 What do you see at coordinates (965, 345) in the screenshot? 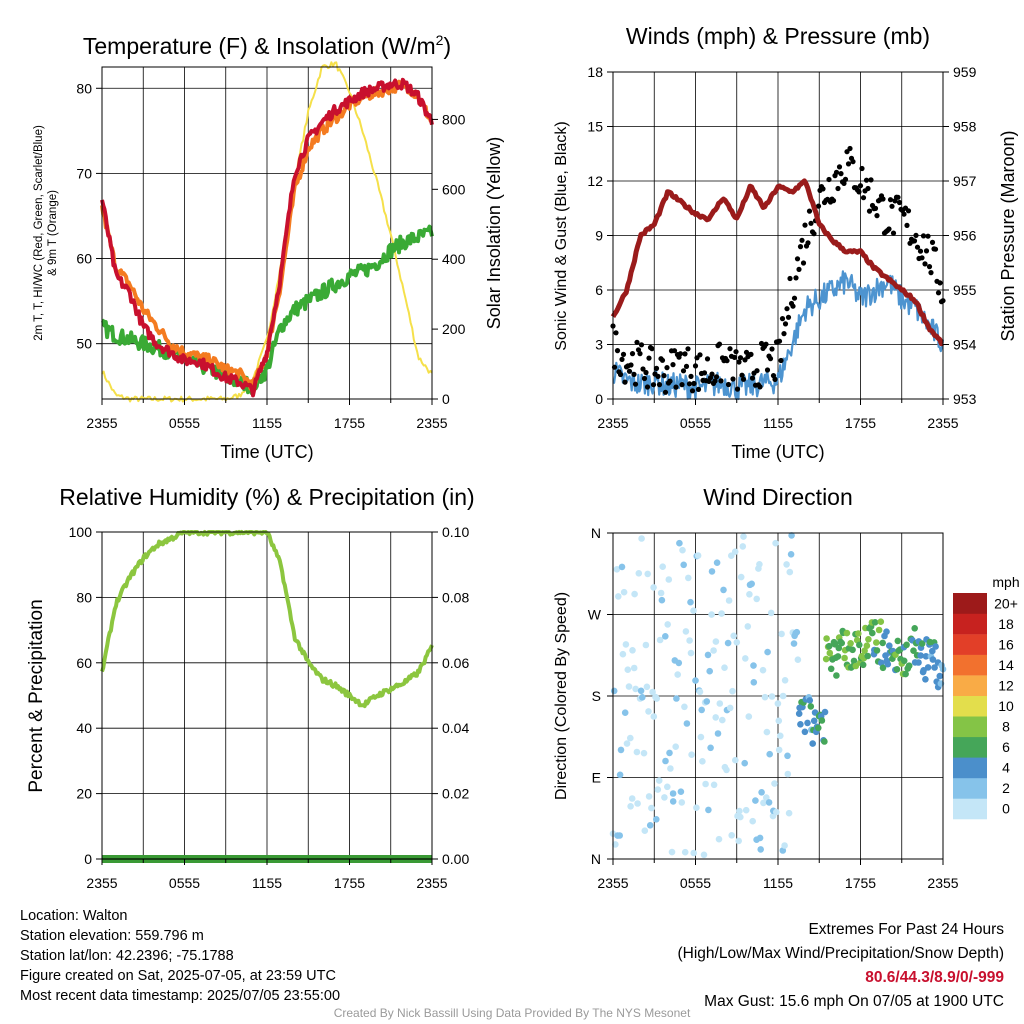
I see `y-tick-label-right: 954` at bounding box center [965, 345].